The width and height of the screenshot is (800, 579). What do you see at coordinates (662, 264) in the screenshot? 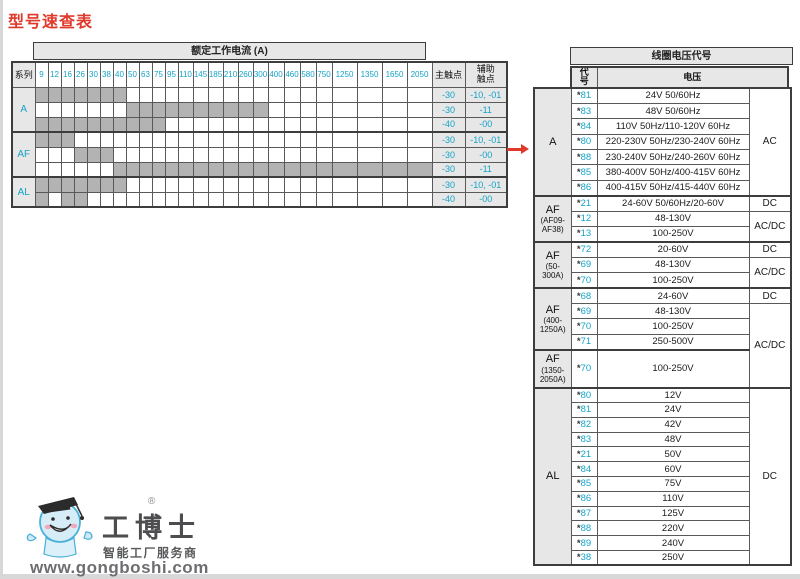
I see `table-row: AF (50-300A) *72 20-60V DC` at bounding box center [662, 264].